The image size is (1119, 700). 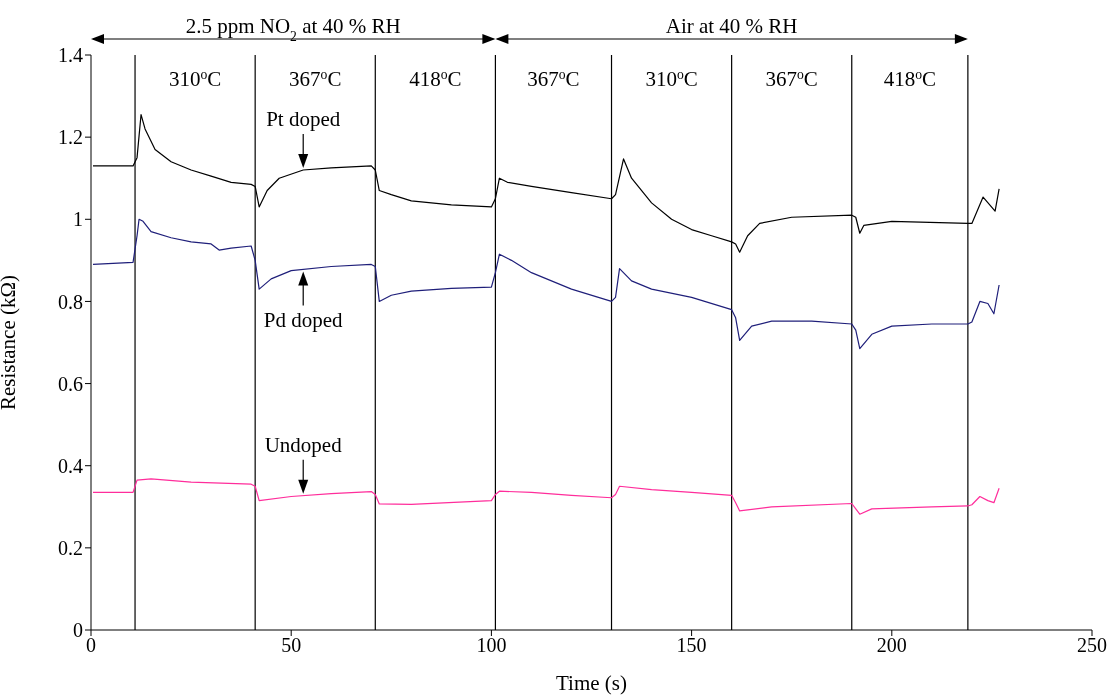 I want to click on y-tick-label: 0.4, so click(x=70, y=465).